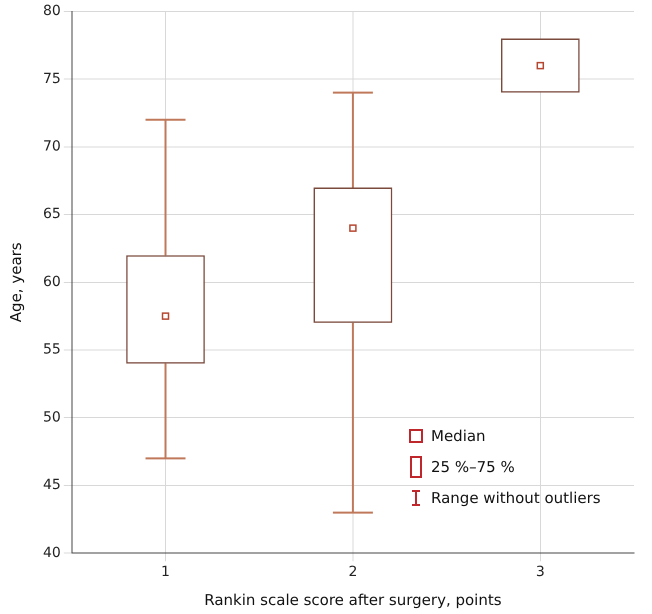 The height and width of the screenshot is (614, 652). Describe the element at coordinates (473, 467) in the screenshot. I see `annotation: 25 %–75 %` at that location.